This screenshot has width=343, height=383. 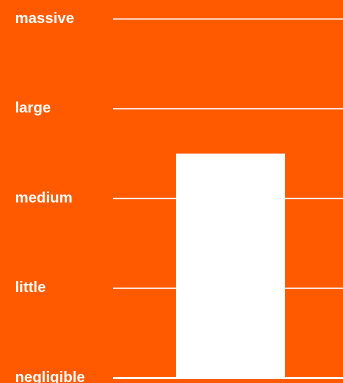 I want to click on y-tick-label-large: large, so click(x=33, y=108).